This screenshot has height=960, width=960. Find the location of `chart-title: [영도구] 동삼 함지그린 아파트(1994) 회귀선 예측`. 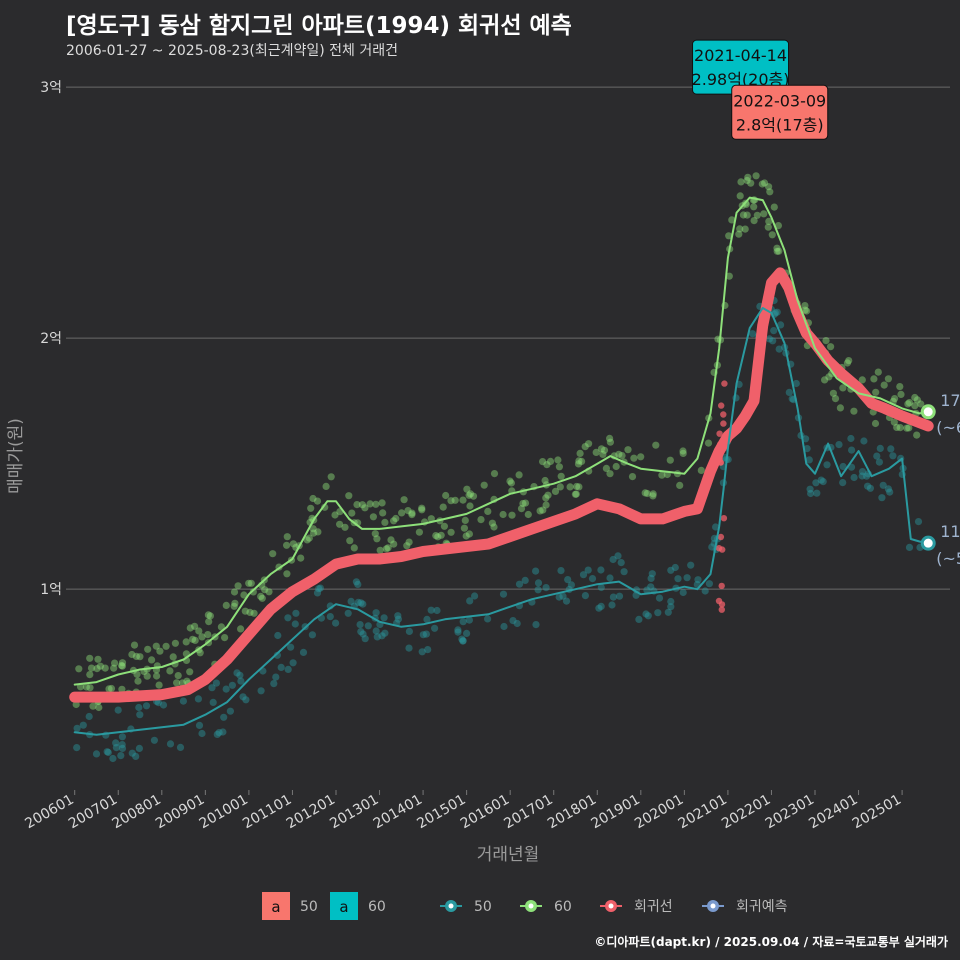

chart-title: [영도구] 동삼 함지그린 아파트(1994) 회귀선 예측 is located at coordinates (319, 26).